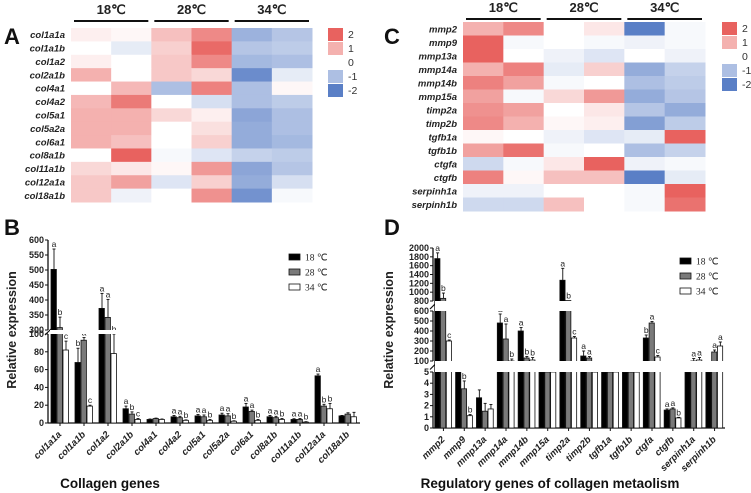 This screenshot has height=493, width=751. I want to click on row-label: serpinh1a, so click(434, 191).